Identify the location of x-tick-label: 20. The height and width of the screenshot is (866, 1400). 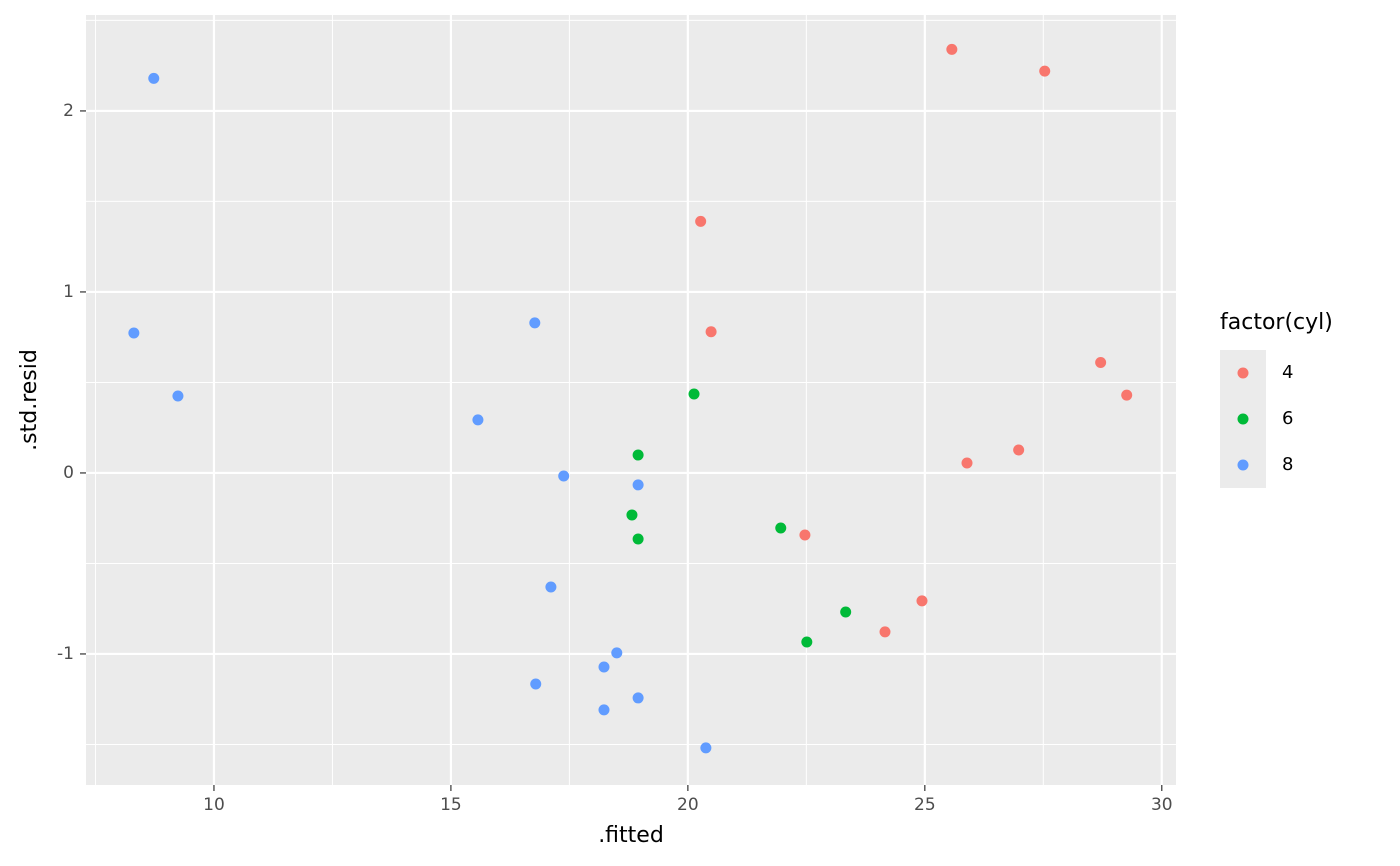
(688, 805).